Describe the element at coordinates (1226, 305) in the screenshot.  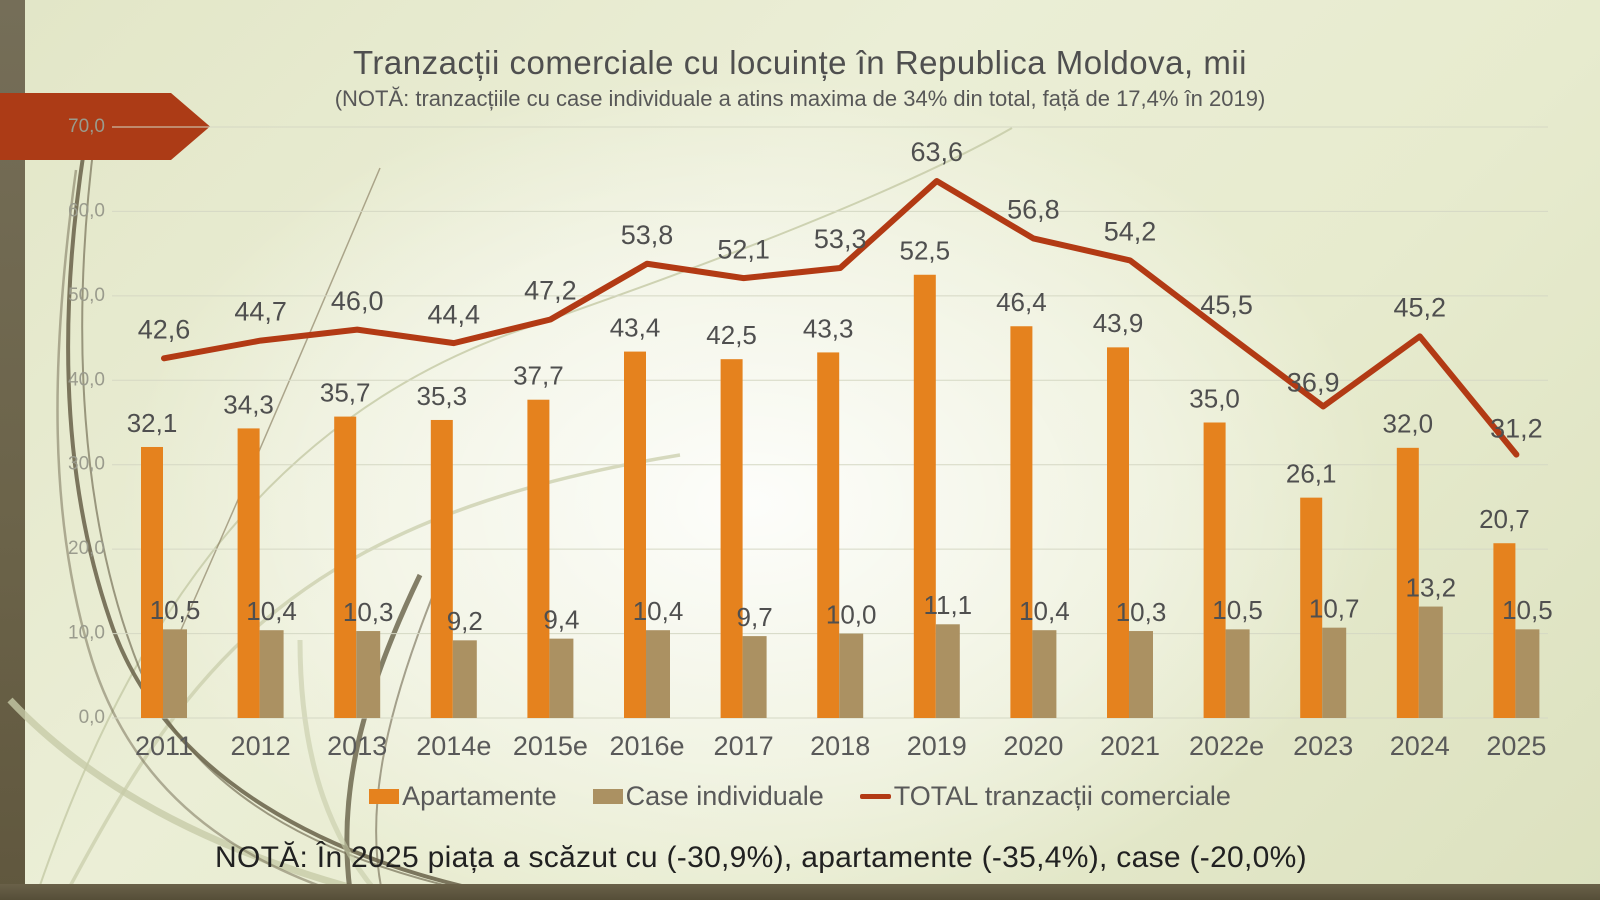
I see `data-label-total: 45,5` at that location.